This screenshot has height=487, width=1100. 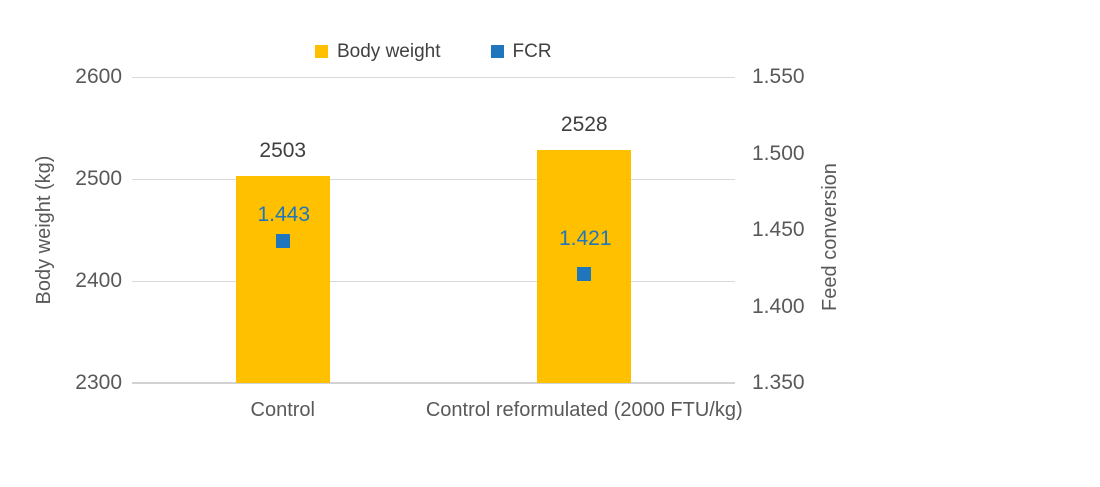 I want to click on fcr-value-label: 1.421, so click(x=585, y=238).